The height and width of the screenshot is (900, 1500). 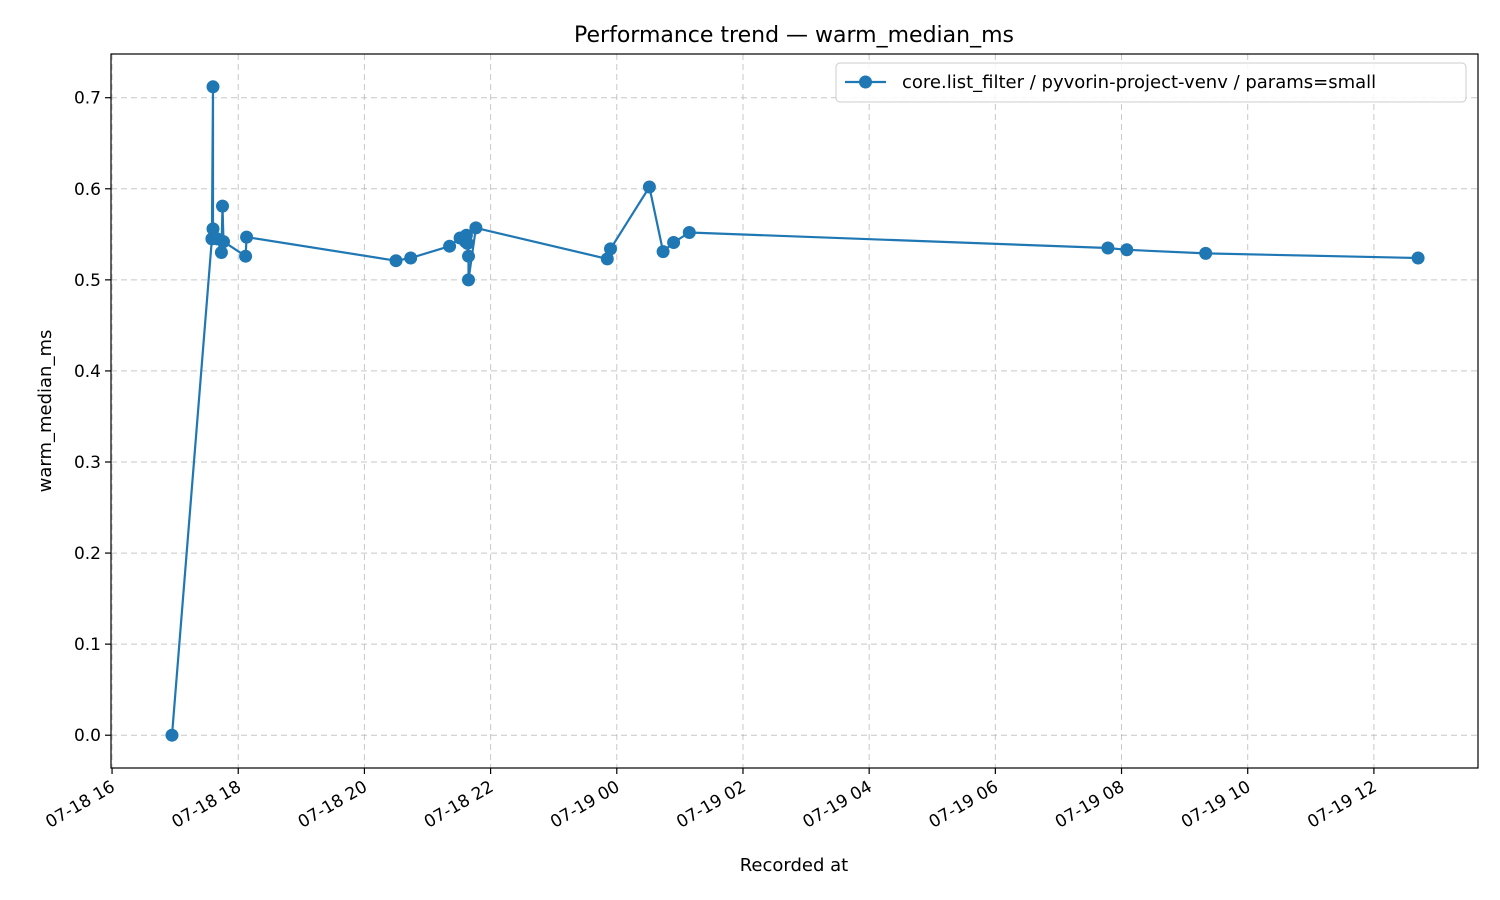 I want to click on y-tick-label: 0.3, so click(x=87, y=463).